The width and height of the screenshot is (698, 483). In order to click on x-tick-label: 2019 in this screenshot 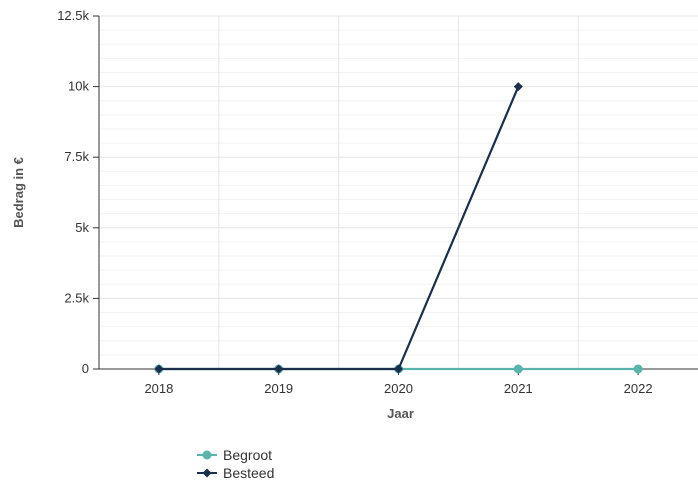, I will do `click(278, 388)`.